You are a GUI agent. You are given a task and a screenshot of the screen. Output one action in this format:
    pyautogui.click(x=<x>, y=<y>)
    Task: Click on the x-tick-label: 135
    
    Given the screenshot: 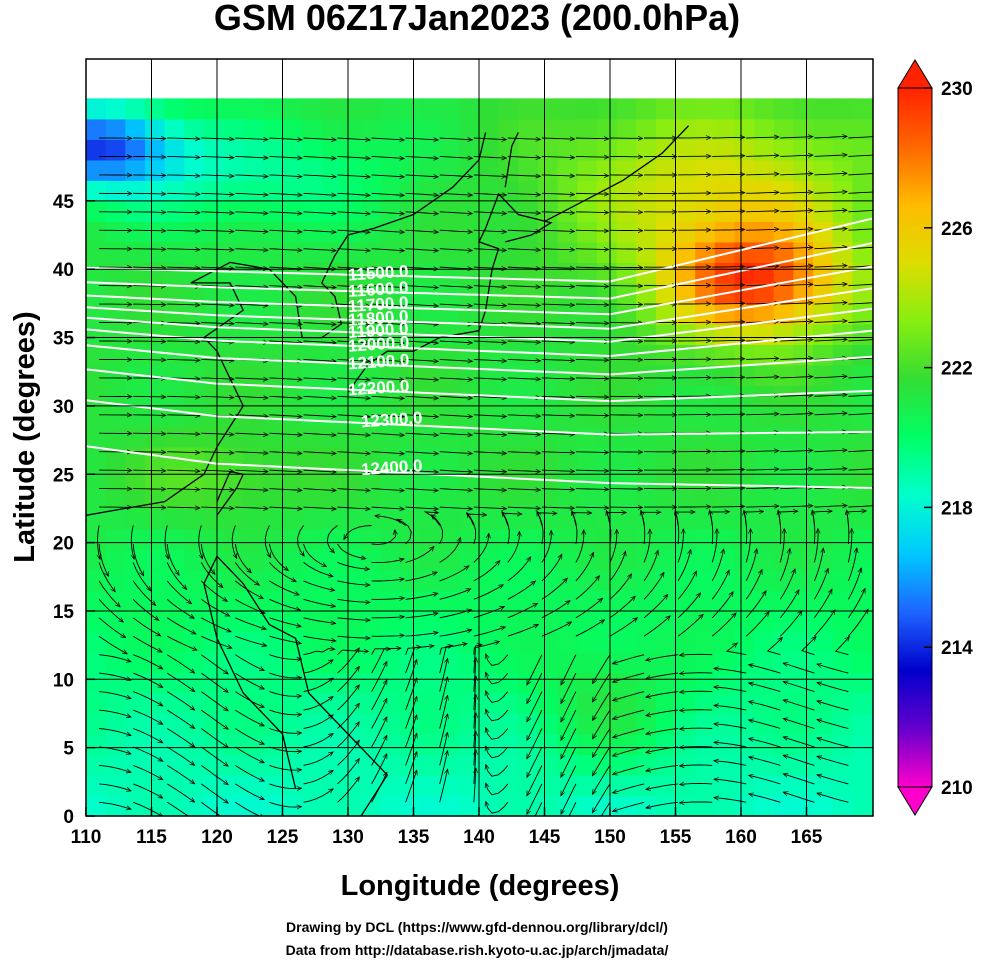 What is the action you would take?
    pyautogui.click(x=414, y=837)
    